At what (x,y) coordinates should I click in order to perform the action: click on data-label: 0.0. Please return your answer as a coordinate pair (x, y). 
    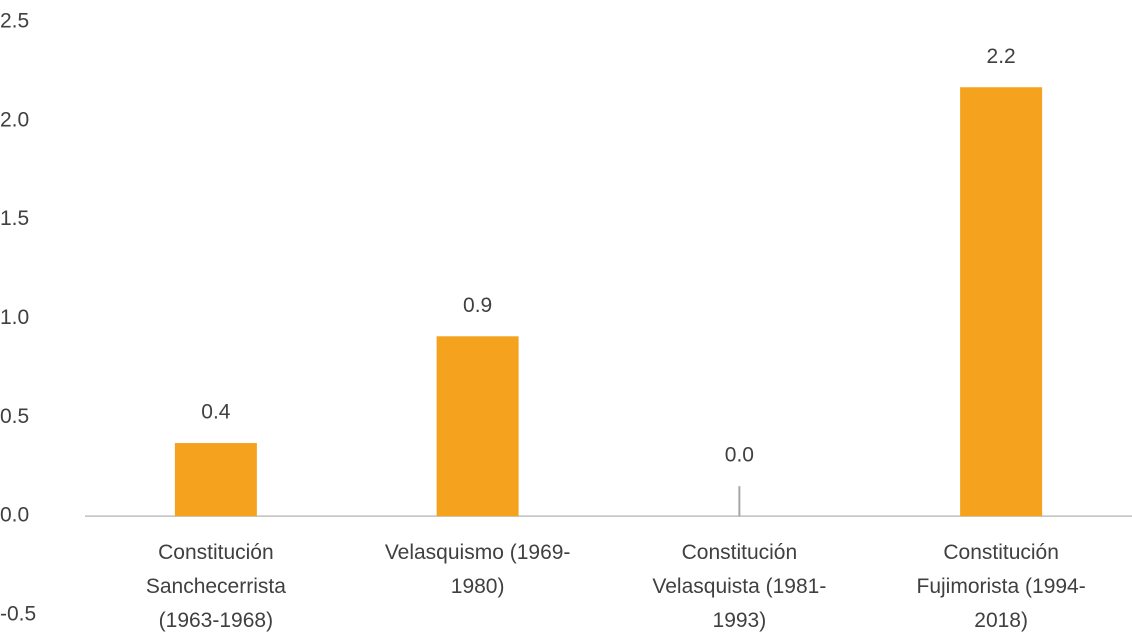
    Looking at the image, I should click on (739, 455).